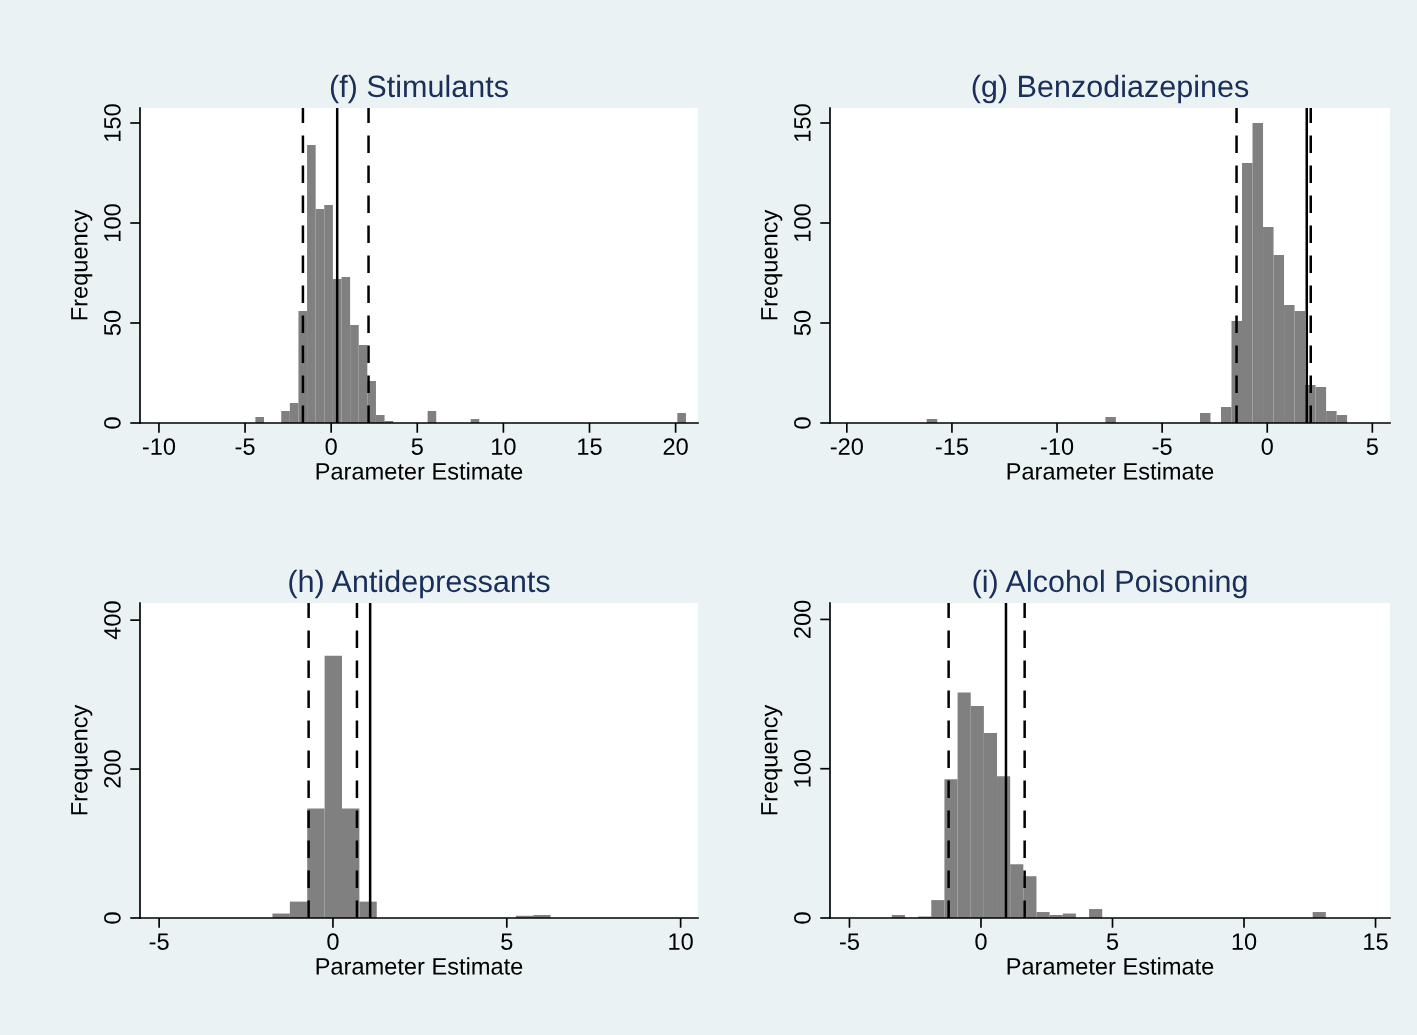 The height and width of the screenshot is (1035, 1417). I want to click on chart-title: (i) Alcohol Poisoning, so click(1110, 584).